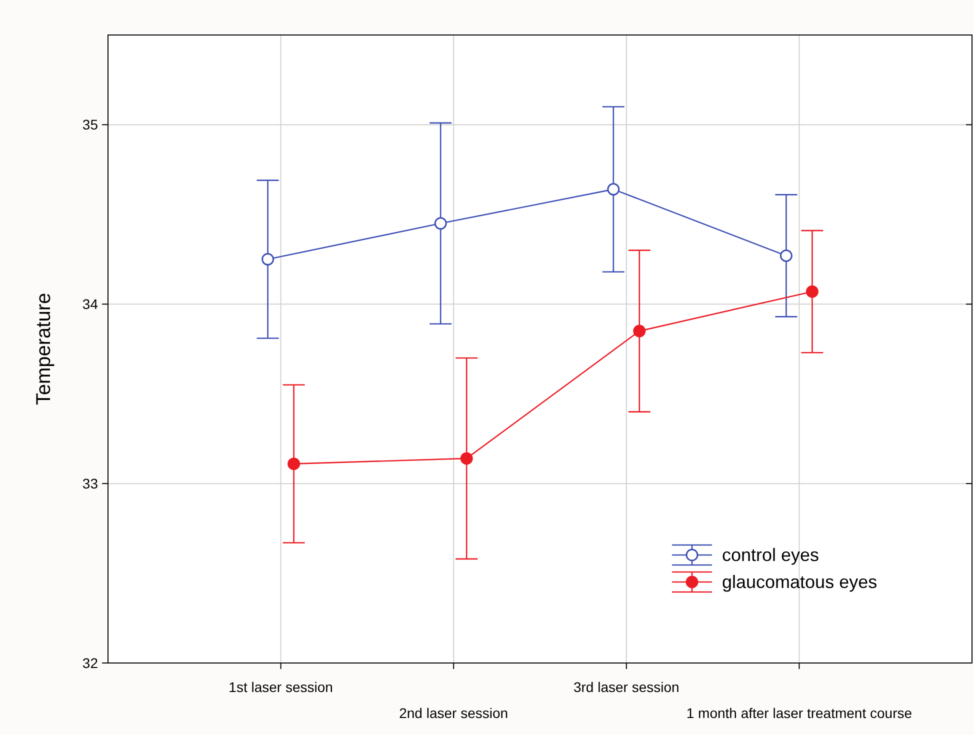 The height and width of the screenshot is (735, 974). What do you see at coordinates (280, 687) in the screenshot?
I see `x-tick-label: 1st laser session` at bounding box center [280, 687].